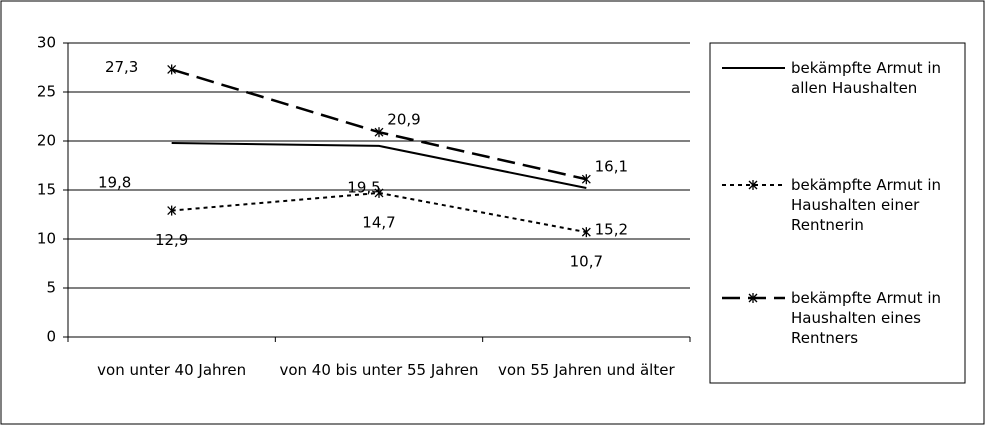 This screenshot has height=426, width=986. What do you see at coordinates (379, 165) in the screenshot?
I see `line-series` at bounding box center [379, 165].